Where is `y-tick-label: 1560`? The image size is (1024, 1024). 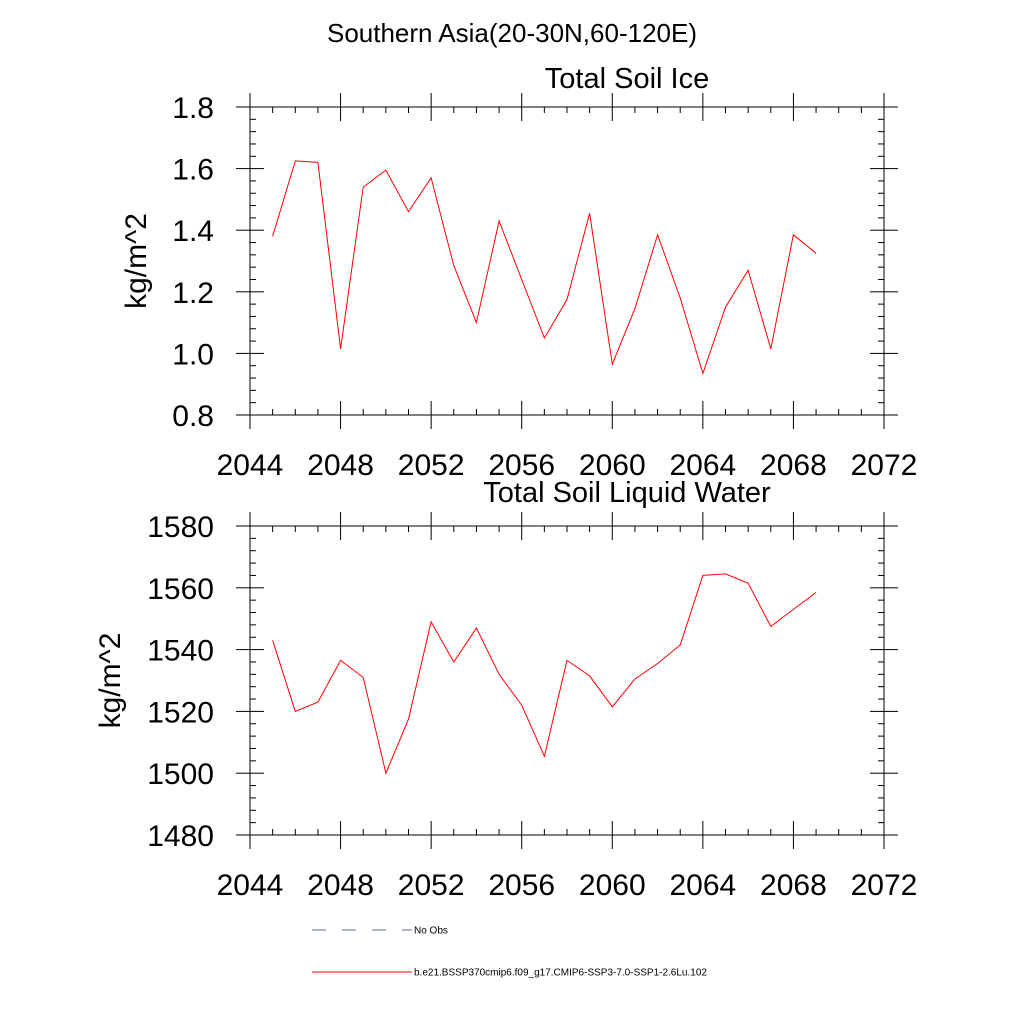
y-tick-label: 1560 is located at coordinates (180, 589).